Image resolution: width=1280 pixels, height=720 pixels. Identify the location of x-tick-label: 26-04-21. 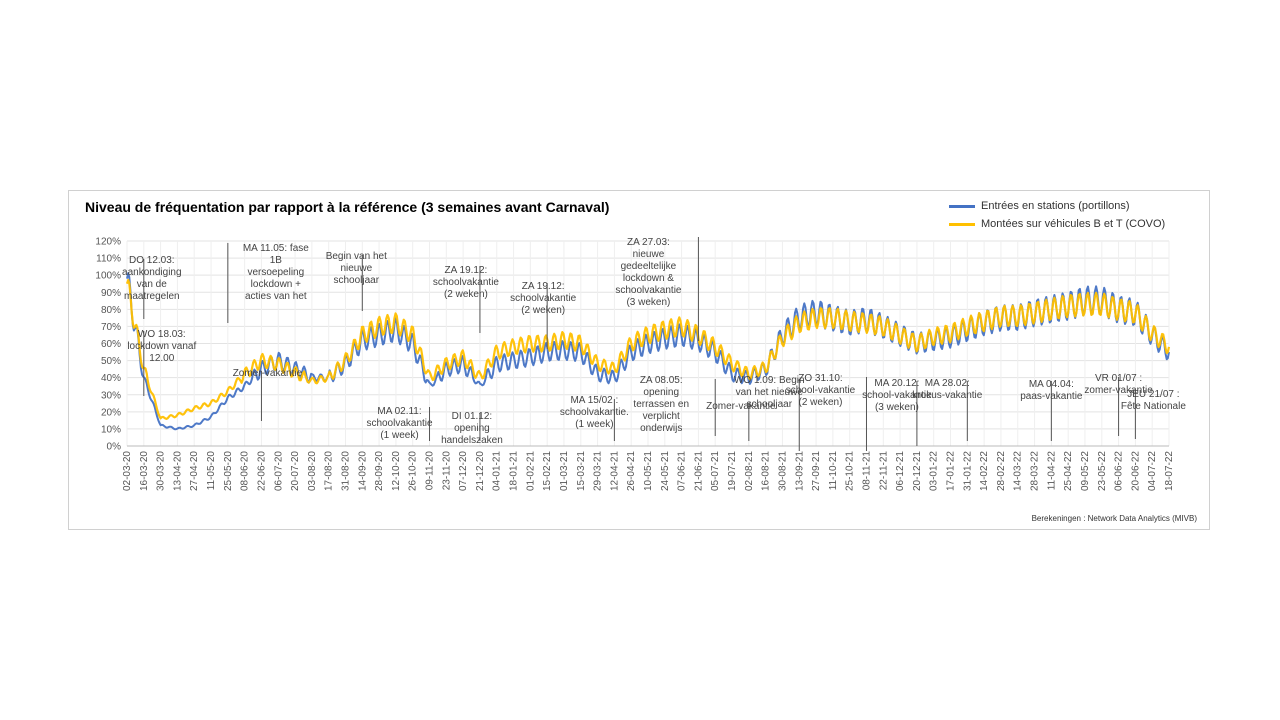
(631, 471).